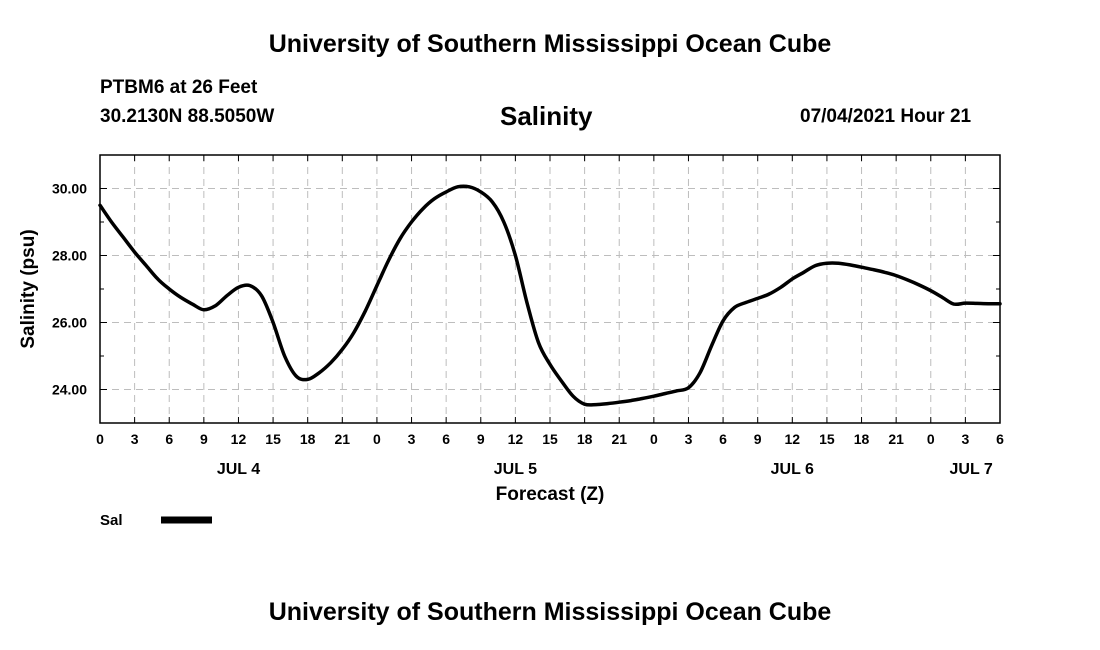 This screenshot has height=650, width=1100. I want to click on x-tick-labels: 0 3 6 9 12 15 18 21 0 3 6 9 12 15 18 21 0 3 6 9 12 15 18 21 0 3 6, so click(550, 439).